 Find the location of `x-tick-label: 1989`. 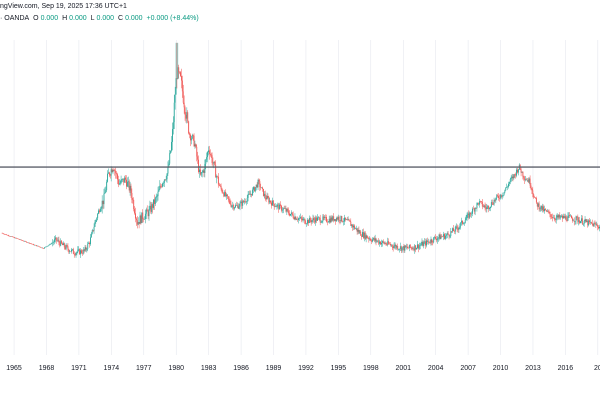

x-tick-label: 1989 is located at coordinates (274, 368).